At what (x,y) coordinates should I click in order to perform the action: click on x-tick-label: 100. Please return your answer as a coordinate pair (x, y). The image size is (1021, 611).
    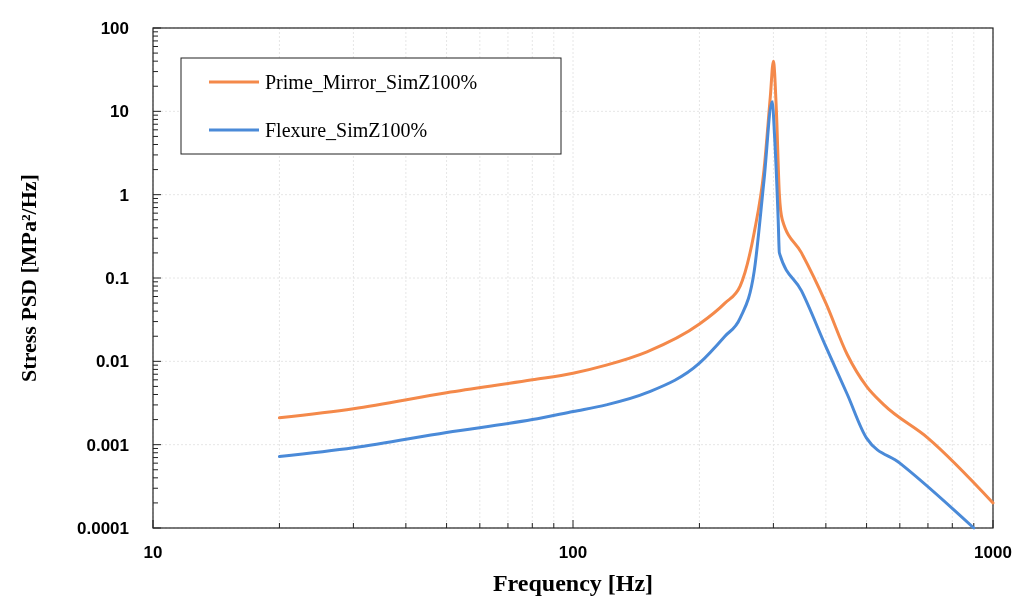
    Looking at the image, I should click on (573, 552).